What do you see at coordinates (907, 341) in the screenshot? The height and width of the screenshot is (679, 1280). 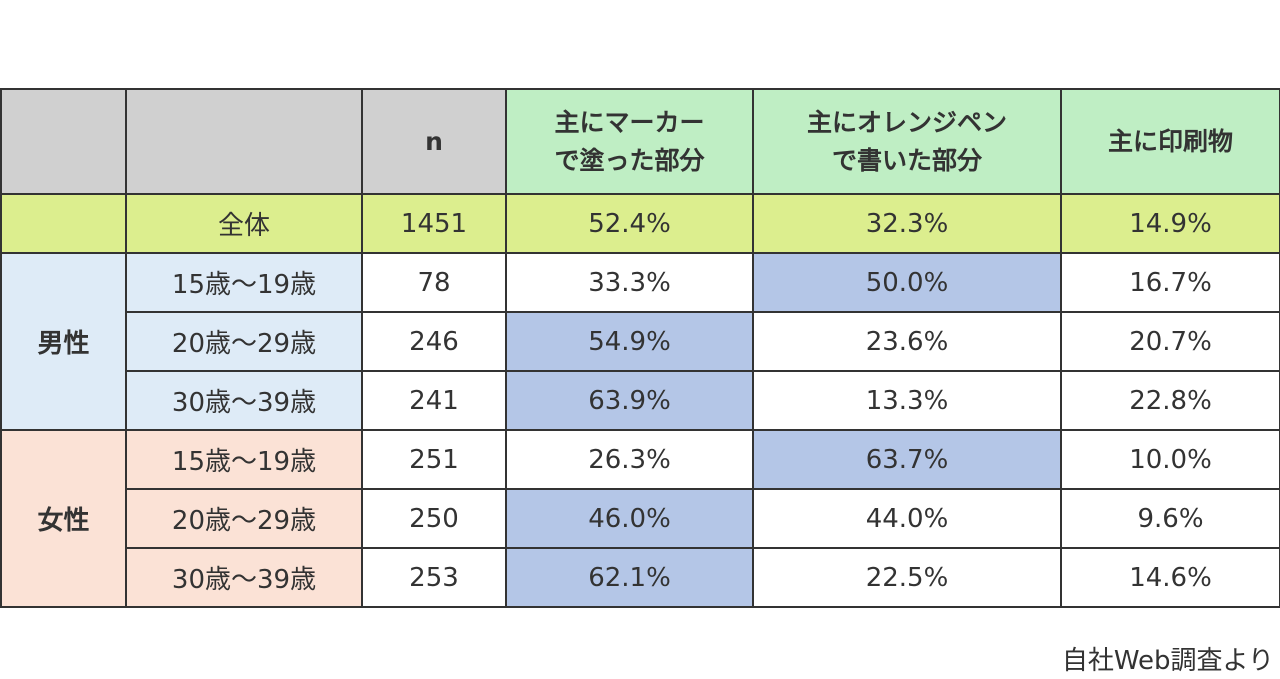 I see `cell: 23.6%` at bounding box center [907, 341].